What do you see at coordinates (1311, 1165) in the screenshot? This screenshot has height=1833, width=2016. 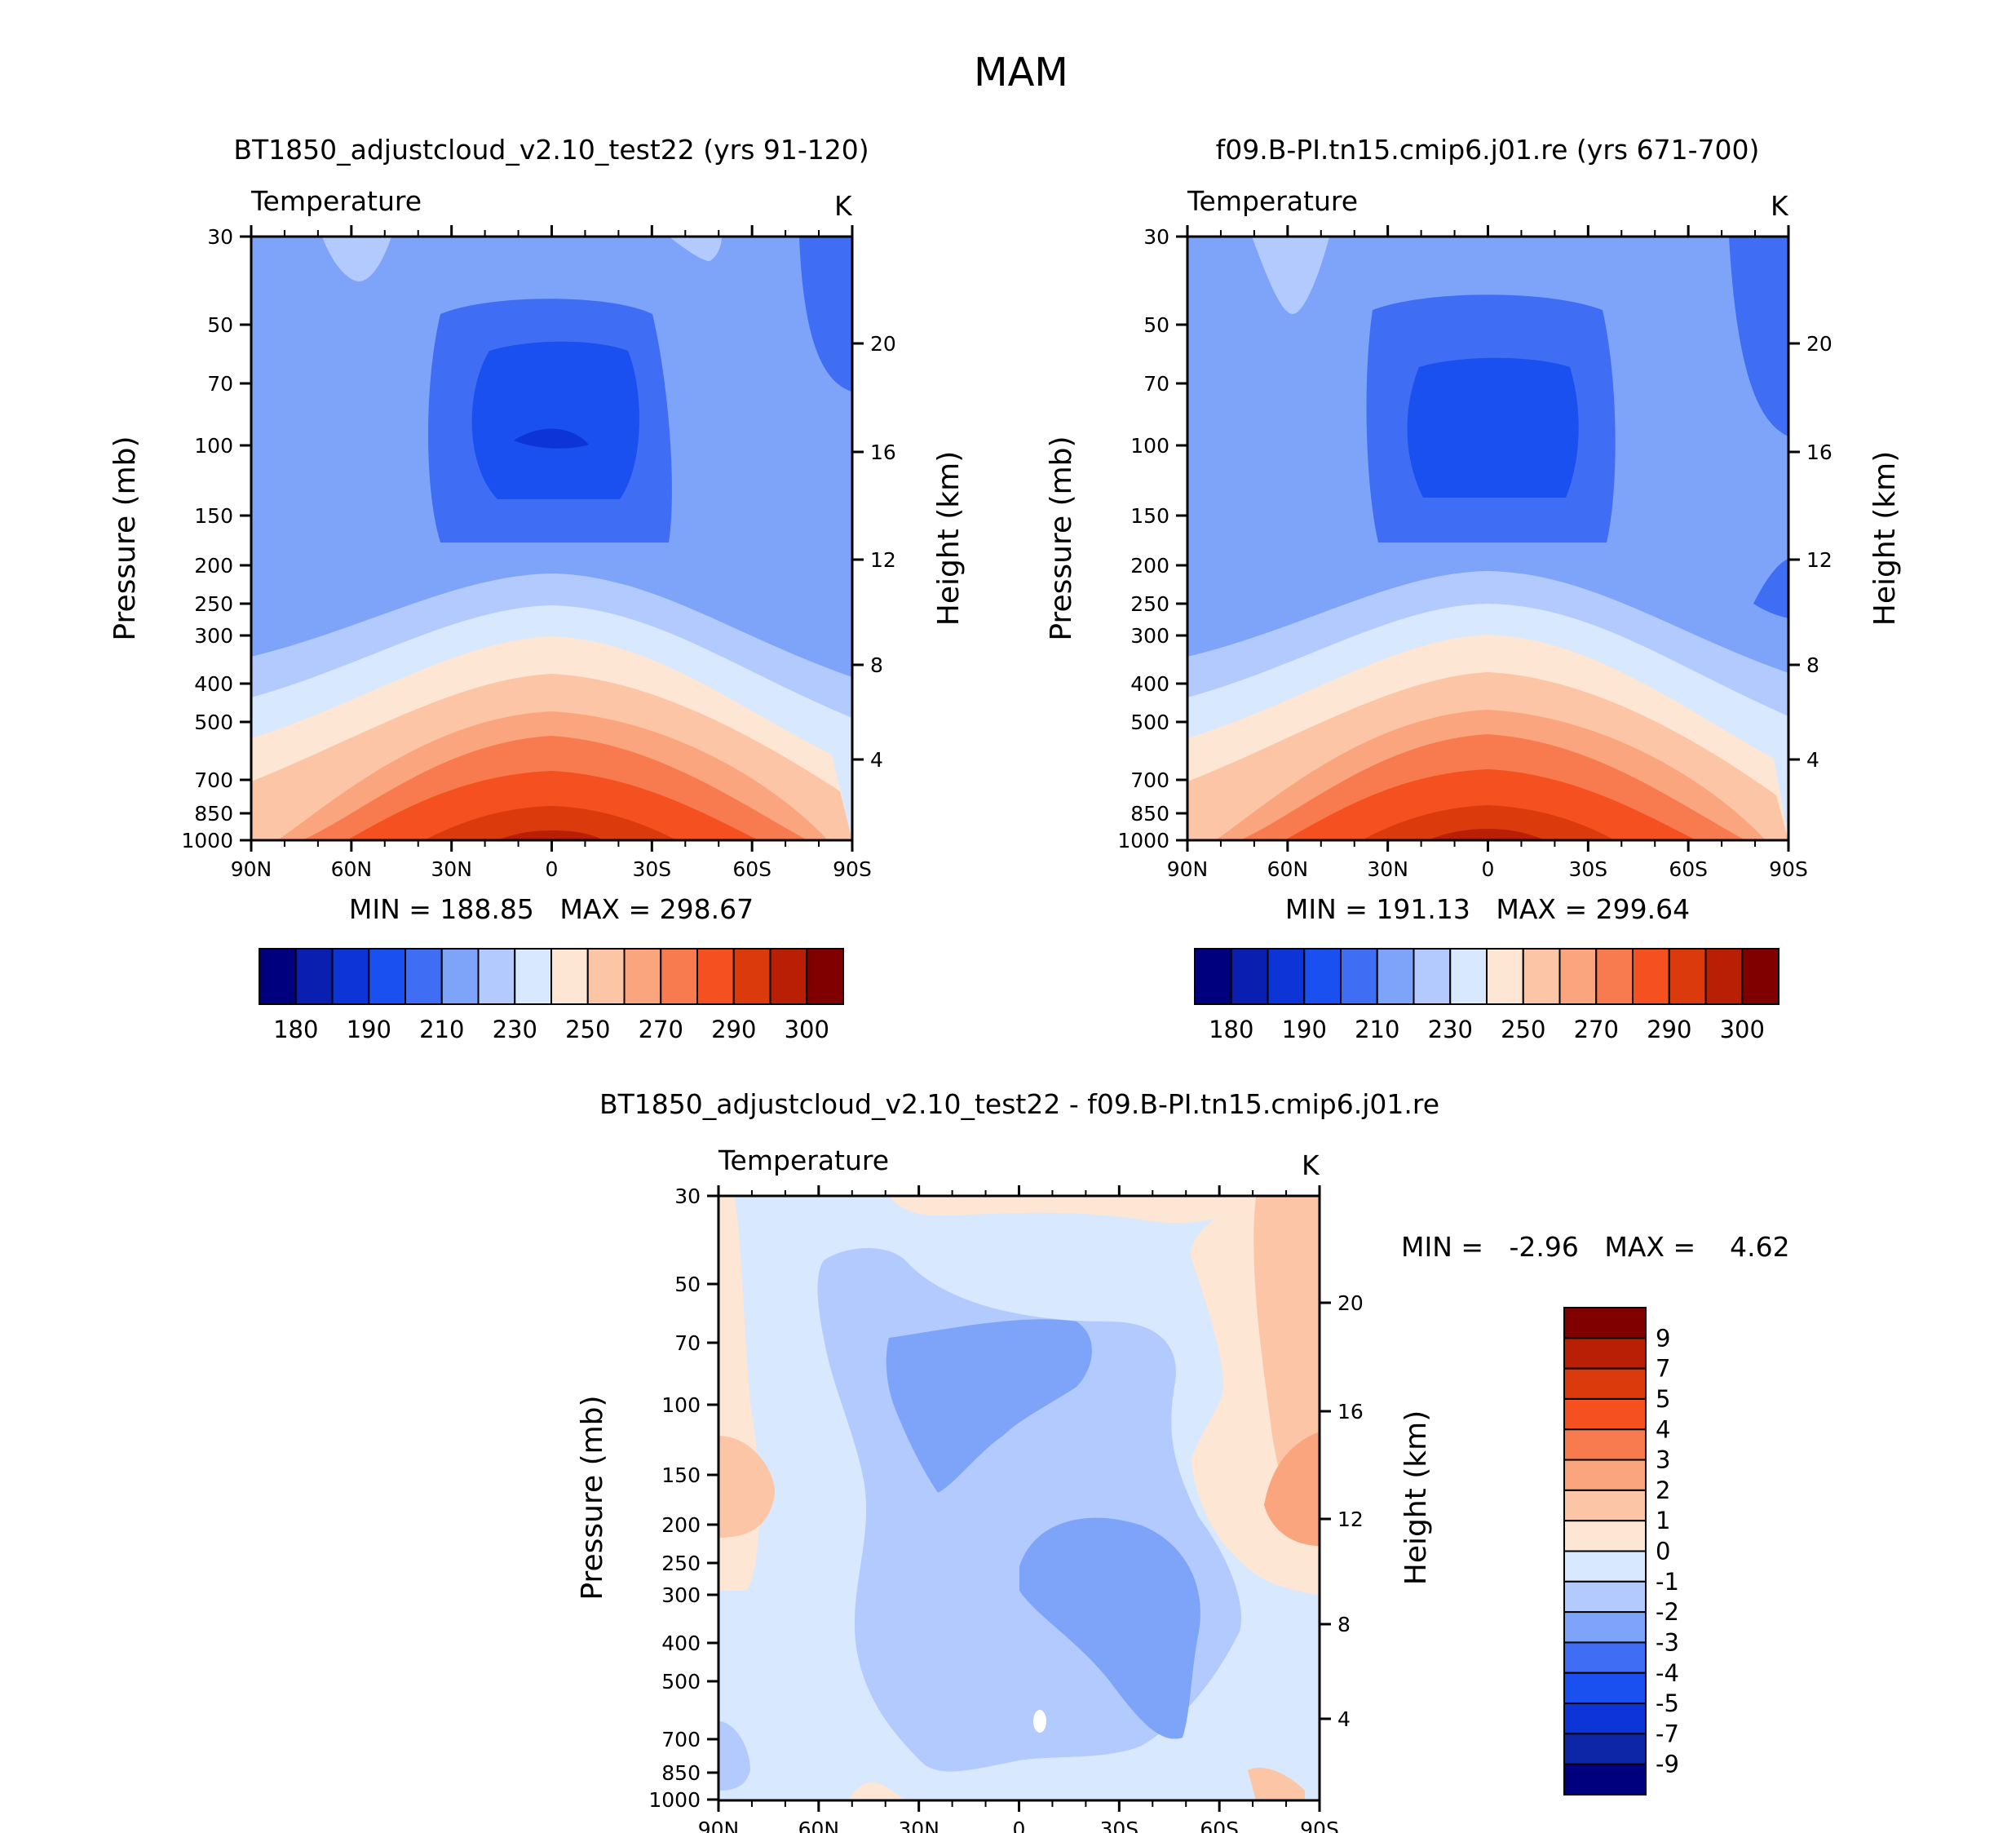 I see `panel-c-units: K` at bounding box center [1311, 1165].